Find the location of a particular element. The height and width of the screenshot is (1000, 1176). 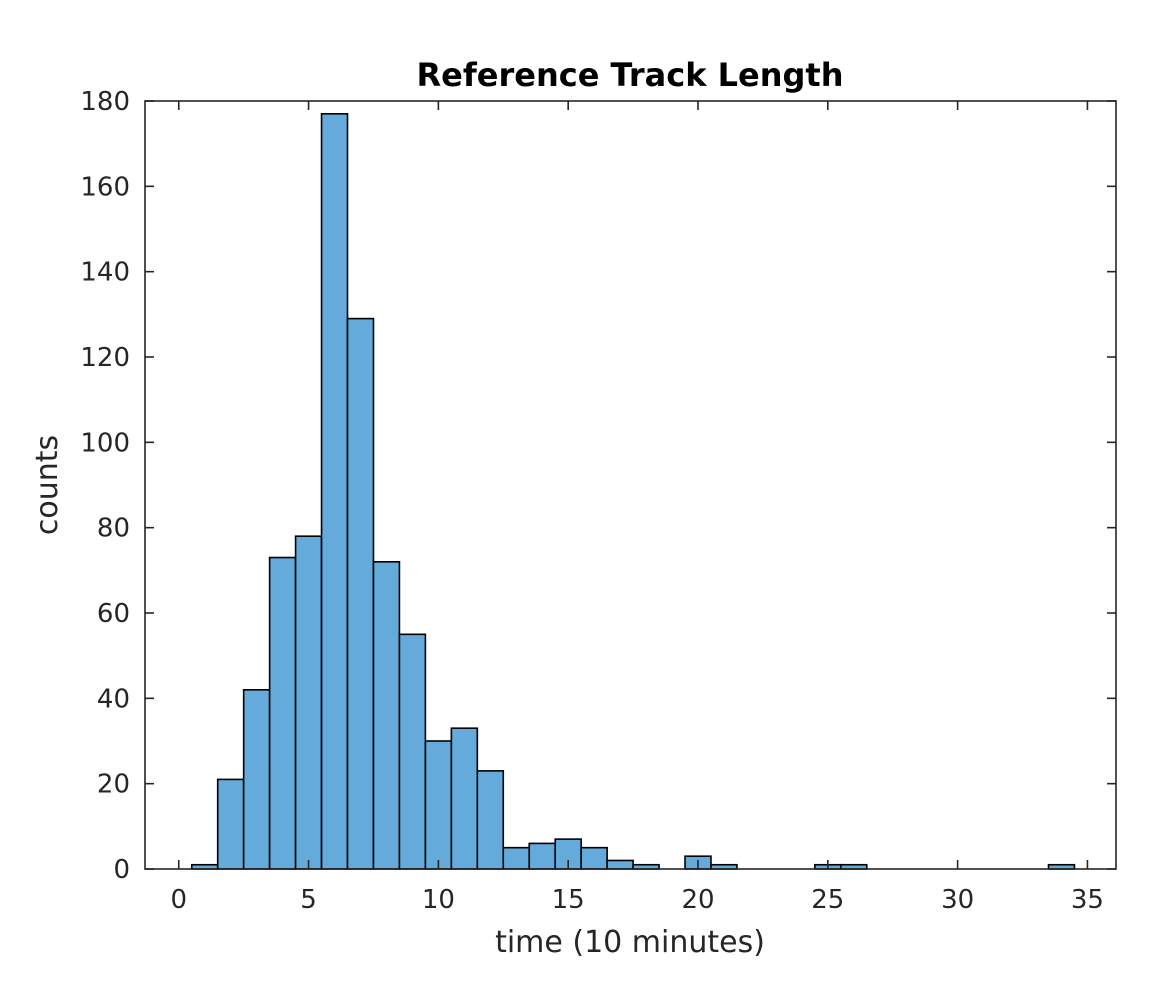

x-tick-label: 35 is located at coordinates (1087, 900).